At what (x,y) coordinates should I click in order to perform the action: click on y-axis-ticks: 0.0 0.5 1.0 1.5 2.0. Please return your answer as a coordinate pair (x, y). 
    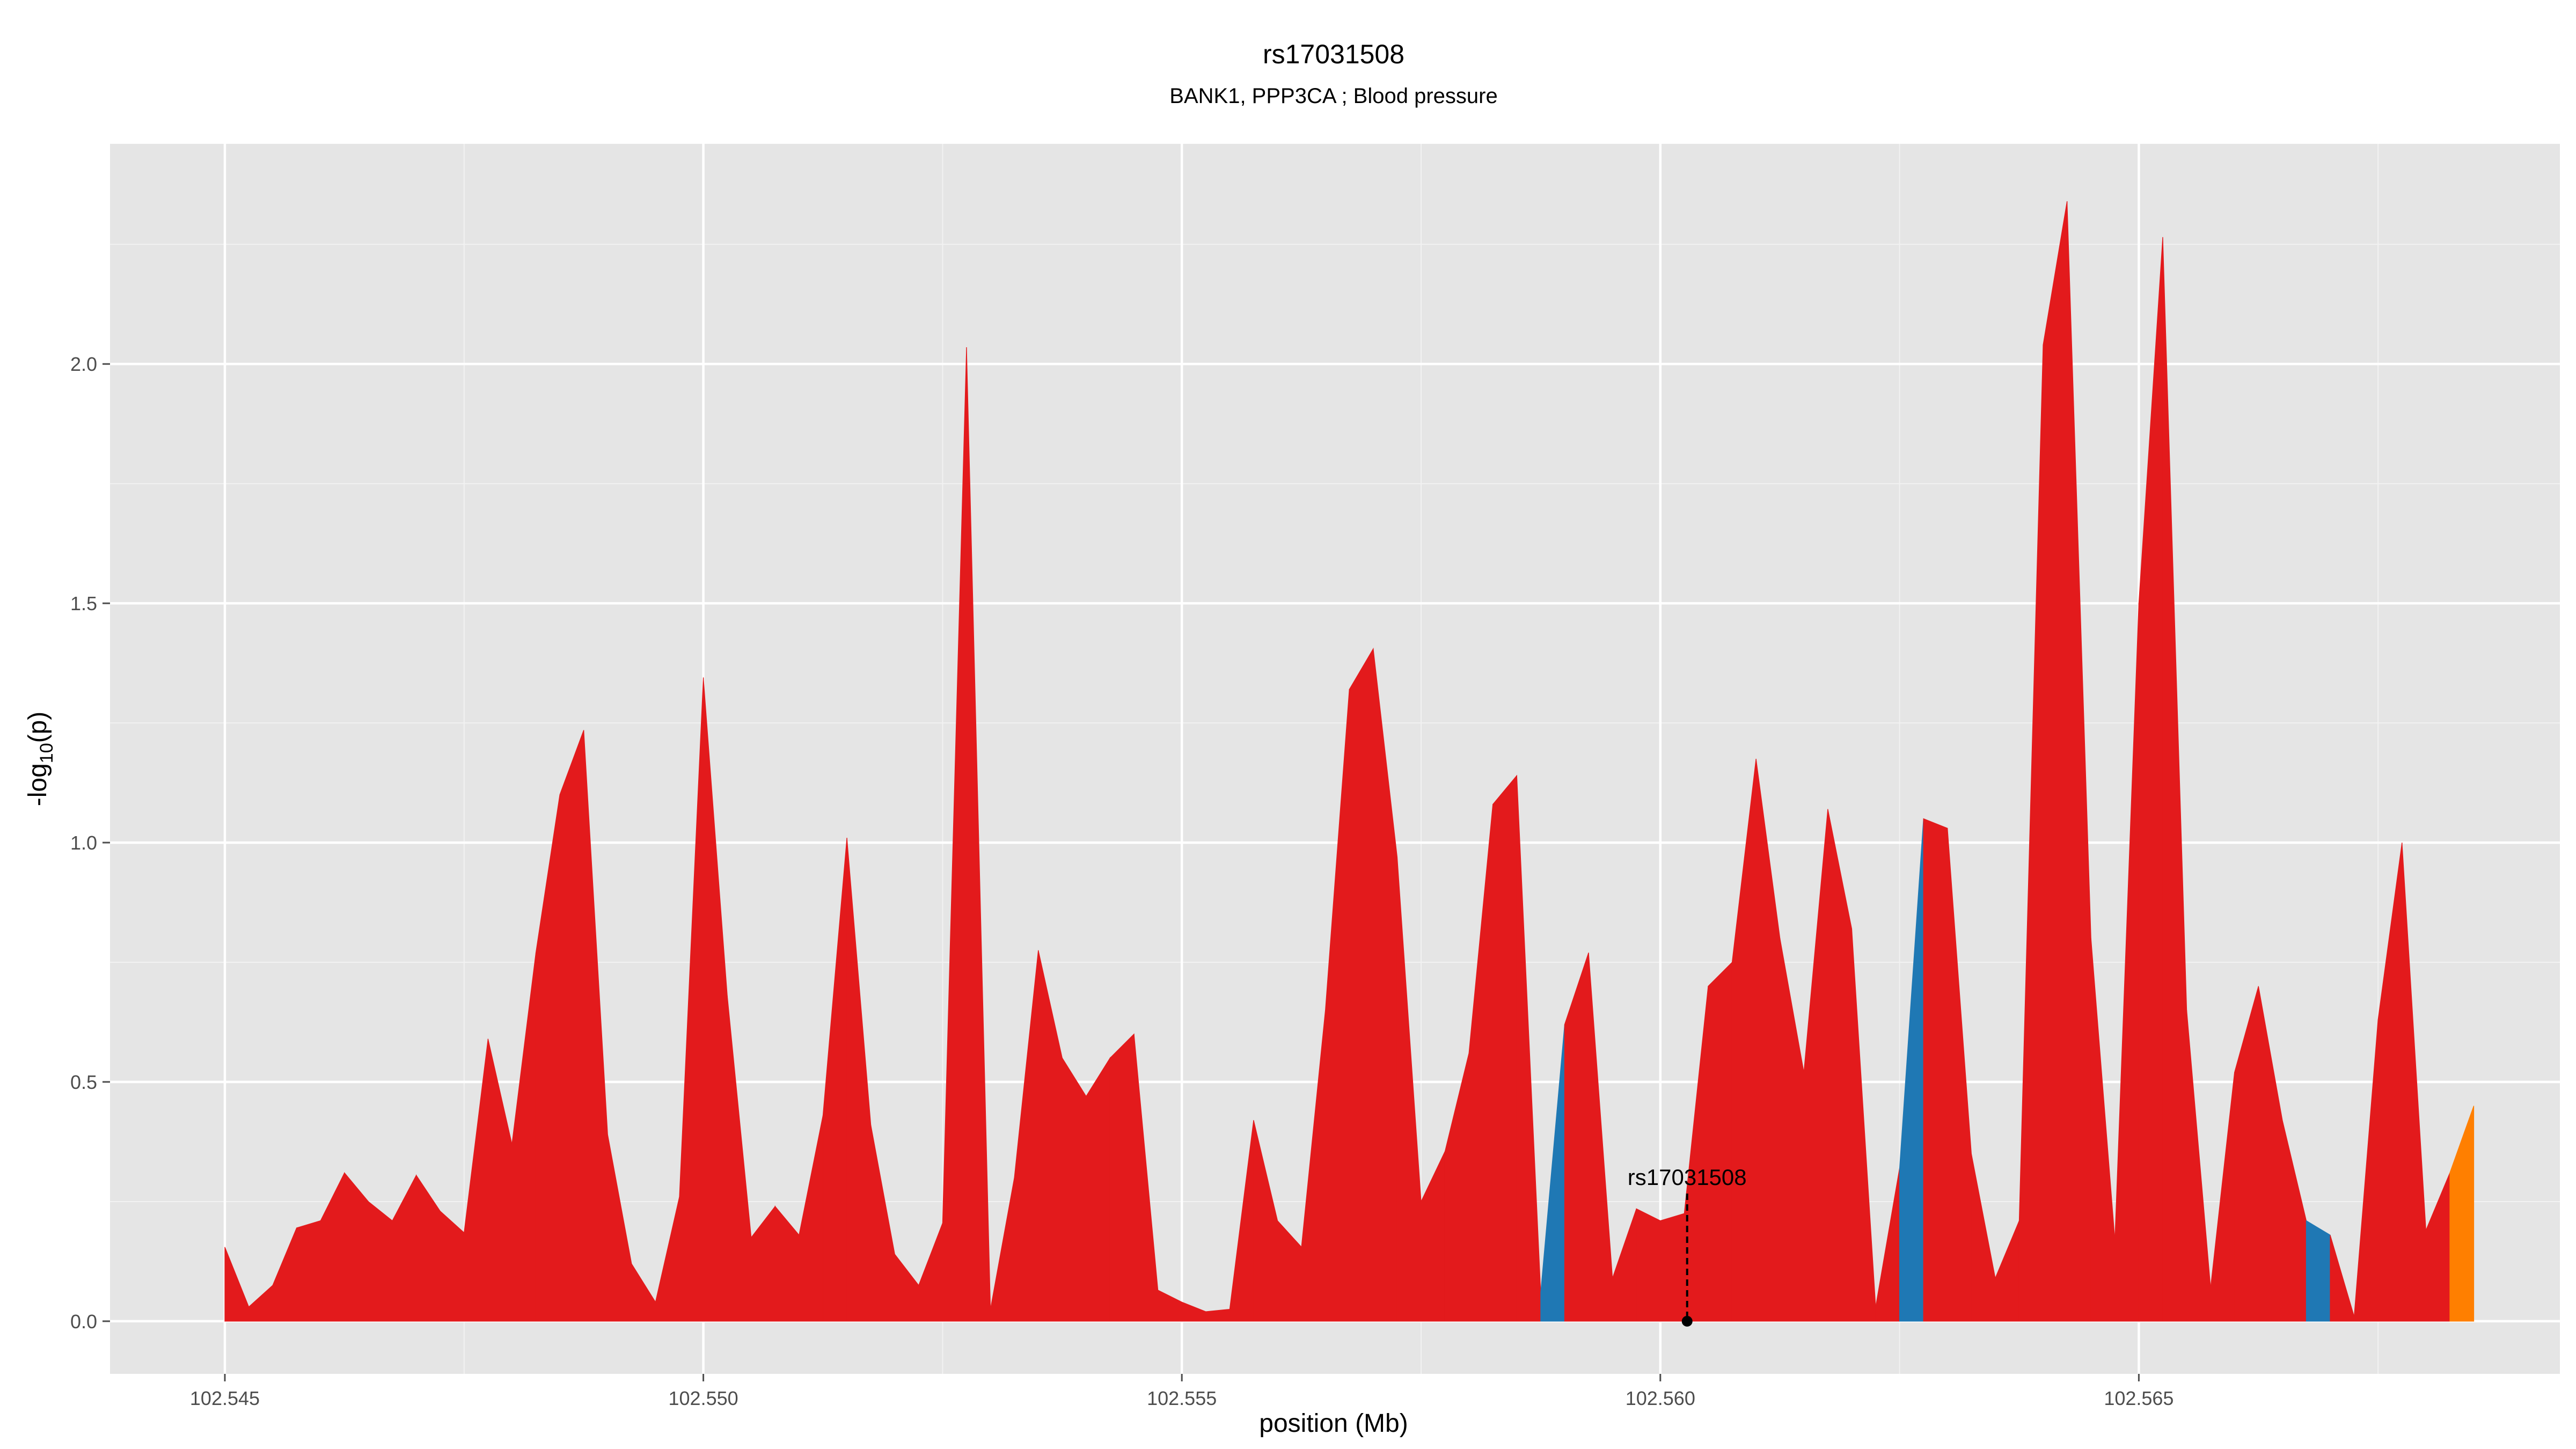
    Looking at the image, I should click on (90, 843).